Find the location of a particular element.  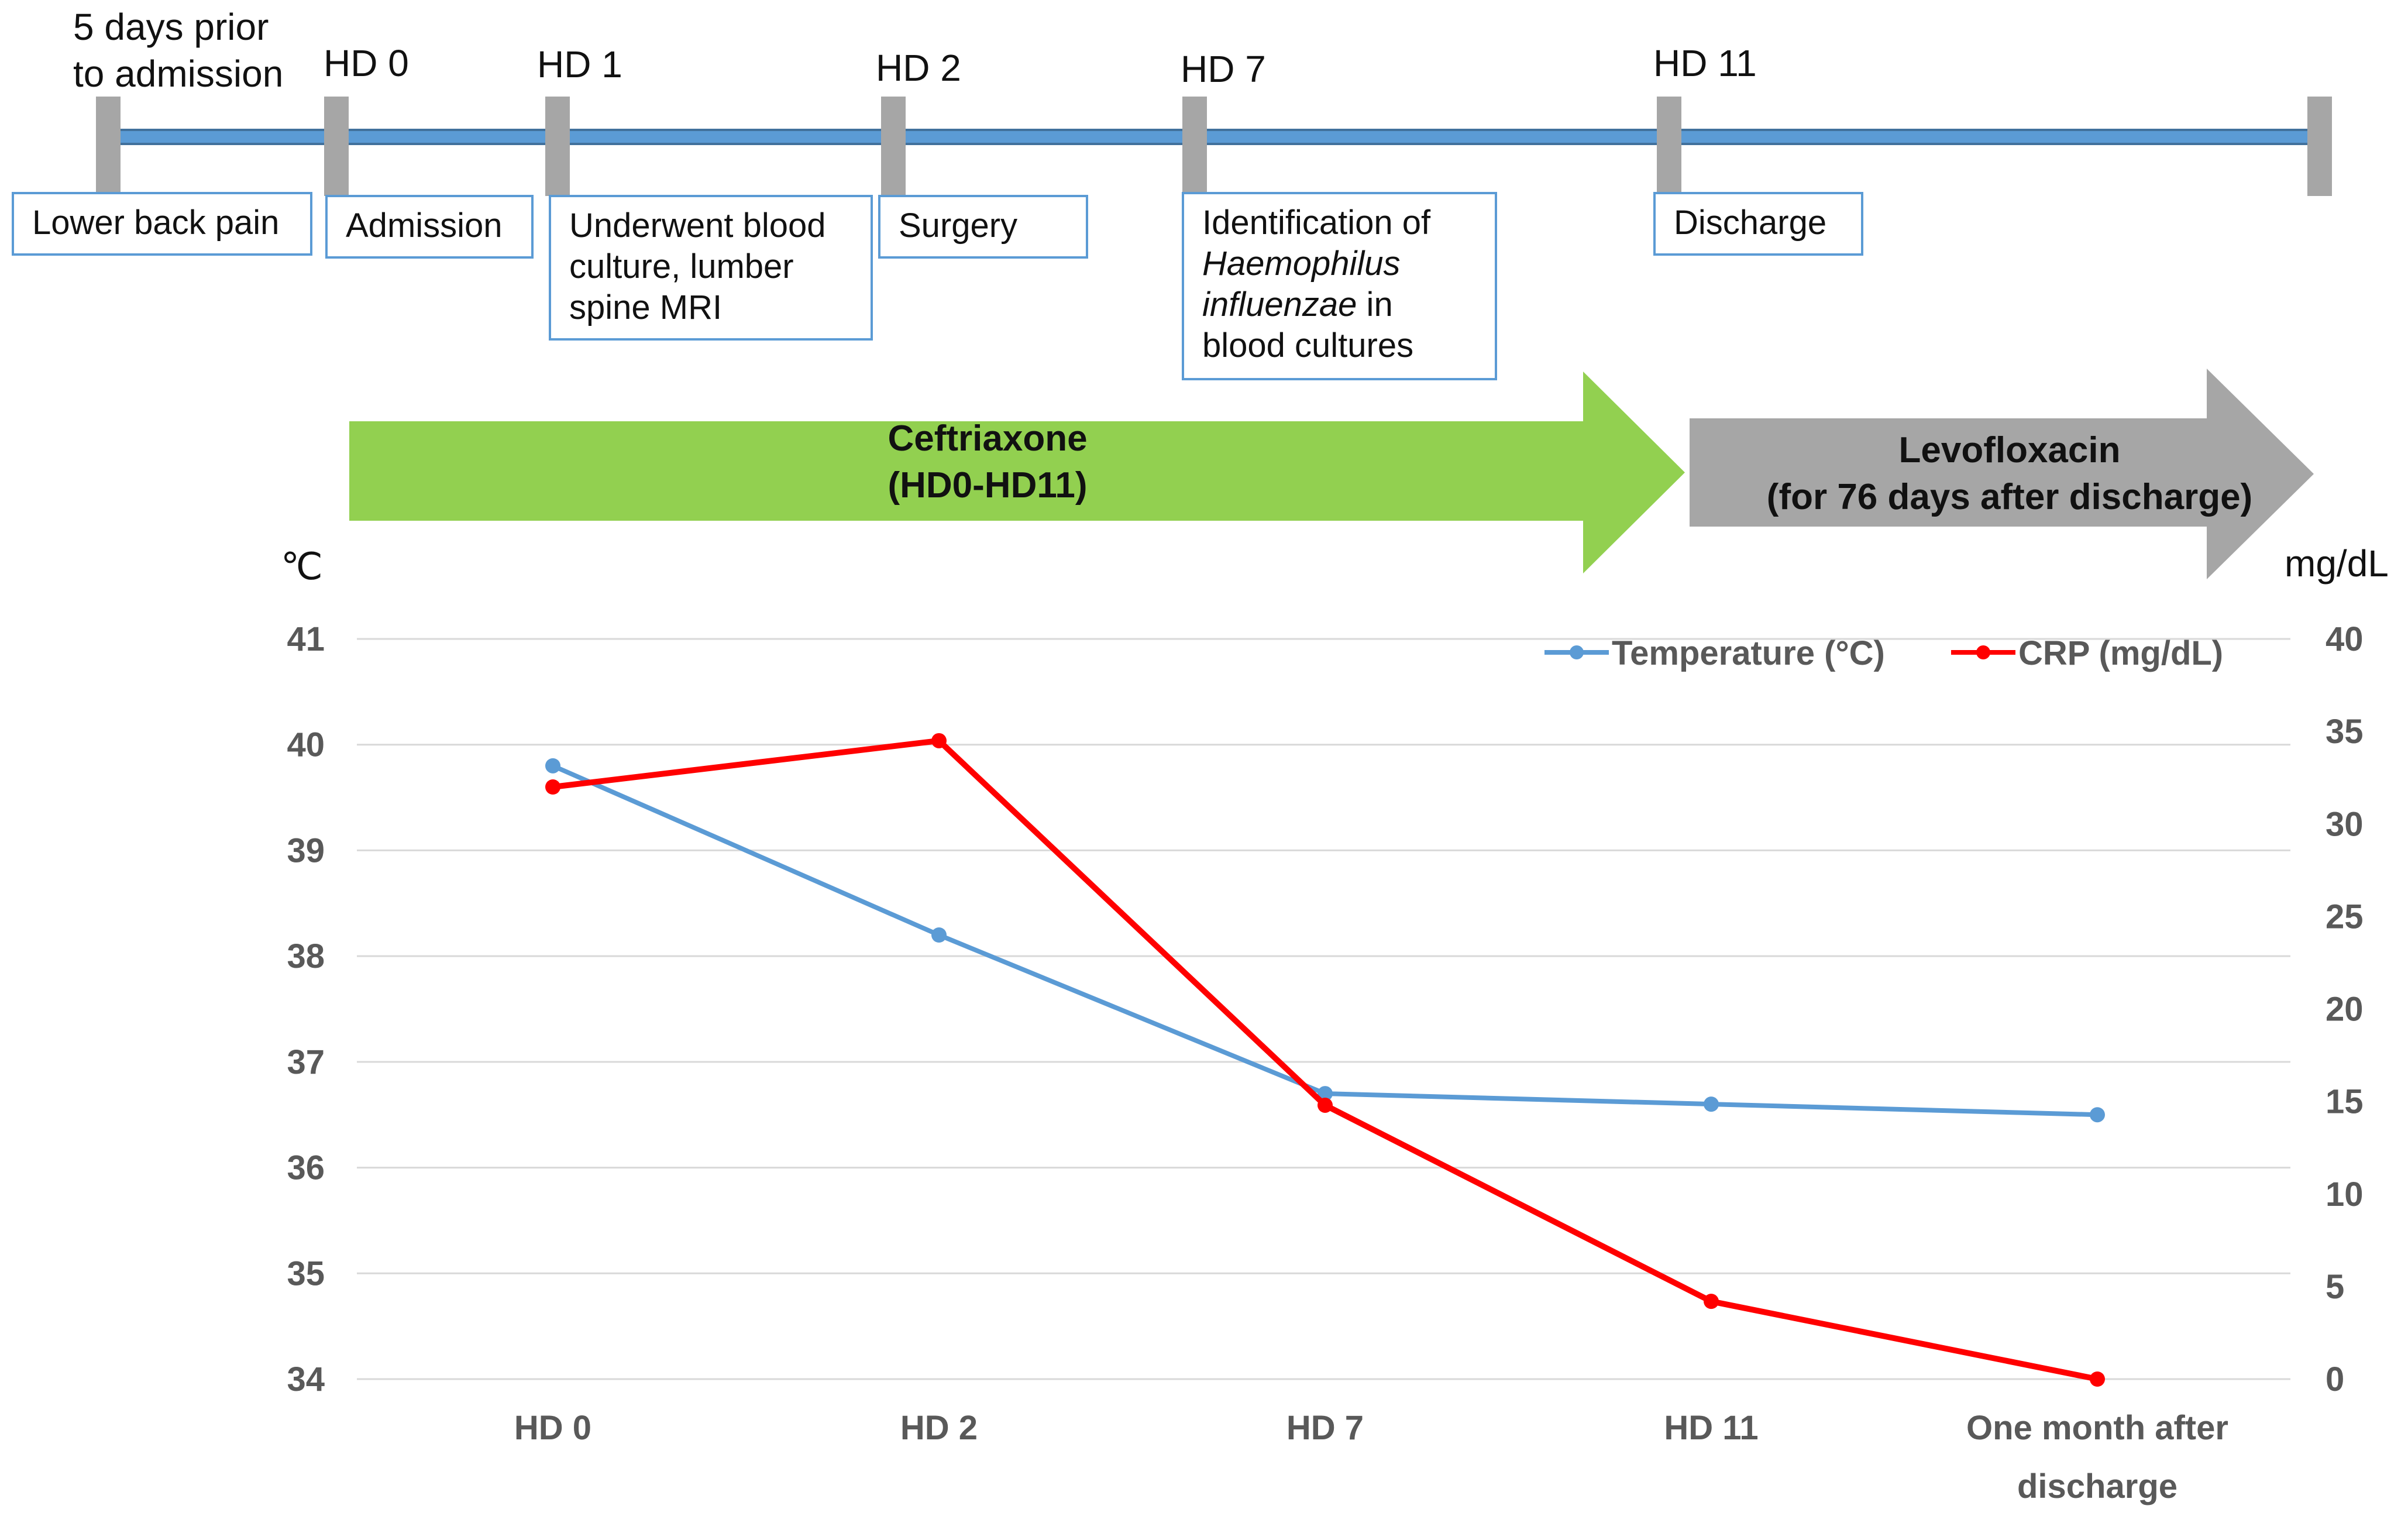

timeline-marker-label: HD 0 is located at coordinates (366, 63).